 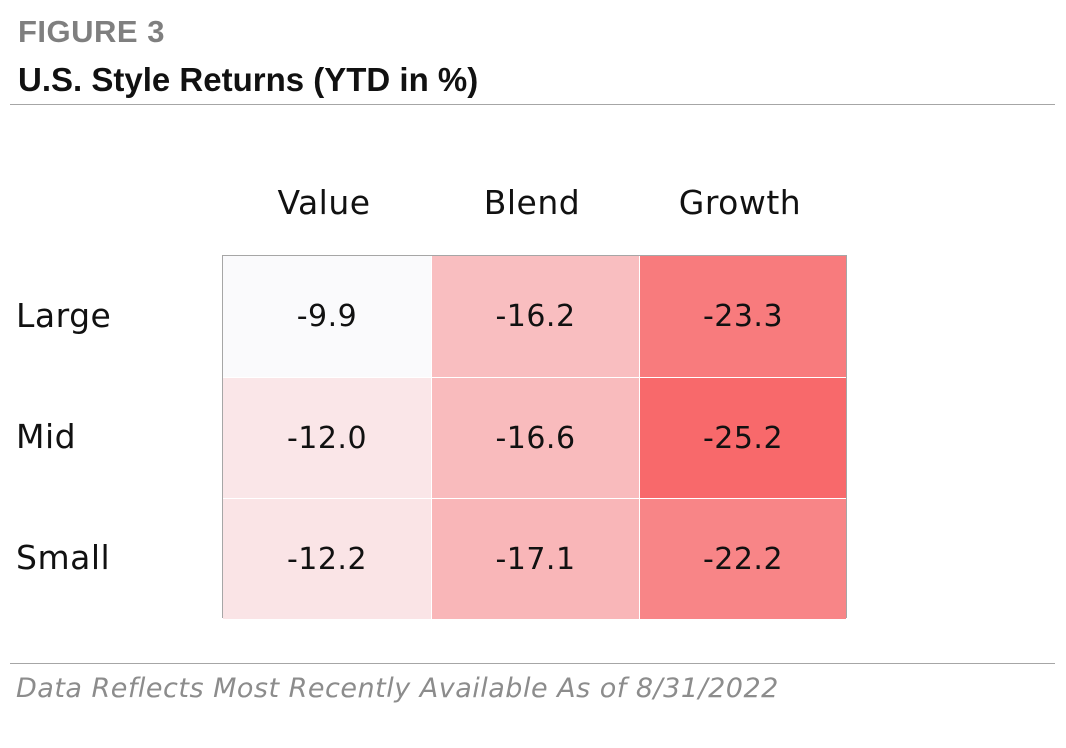 I want to click on cell-value-label: -9.9, so click(x=327, y=316).